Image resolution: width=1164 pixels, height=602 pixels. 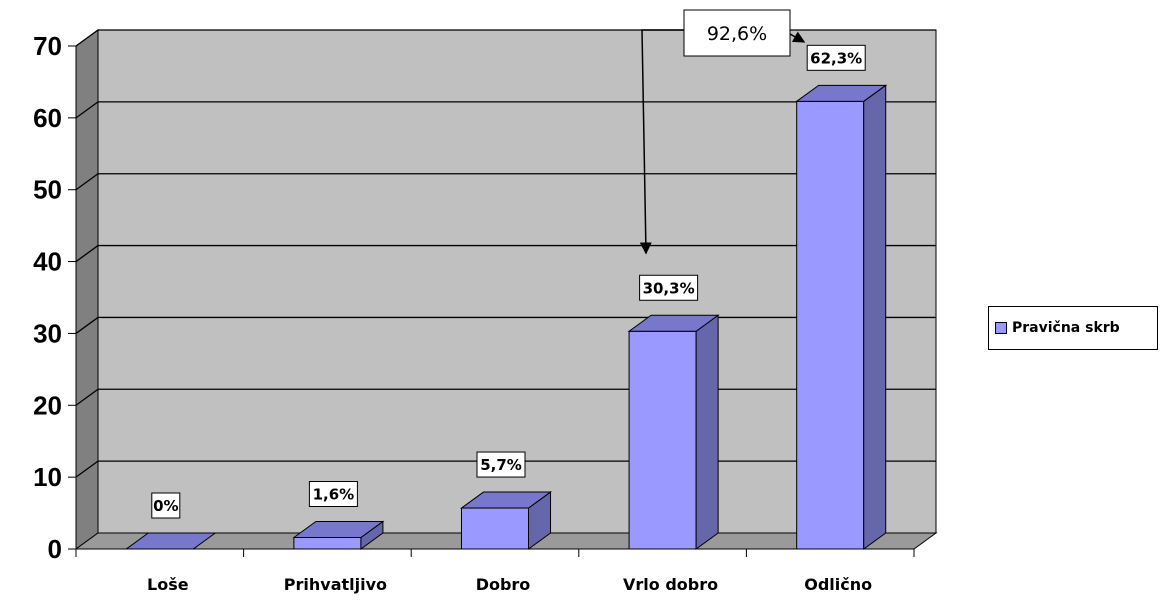 I want to click on x-category-labels: Loše Prihvatljivo Dobro Vrlo dobro Odlično, so click(x=509, y=584).